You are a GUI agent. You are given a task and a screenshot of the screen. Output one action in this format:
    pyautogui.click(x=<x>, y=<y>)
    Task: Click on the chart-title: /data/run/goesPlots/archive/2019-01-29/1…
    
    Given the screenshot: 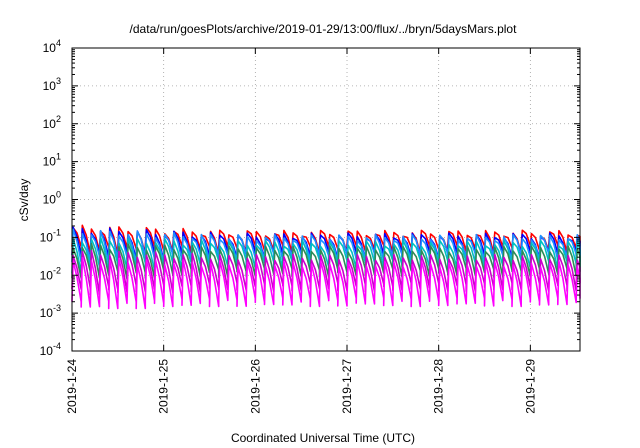 What is the action you would take?
    pyautogui.click(x=324, y=29)
    